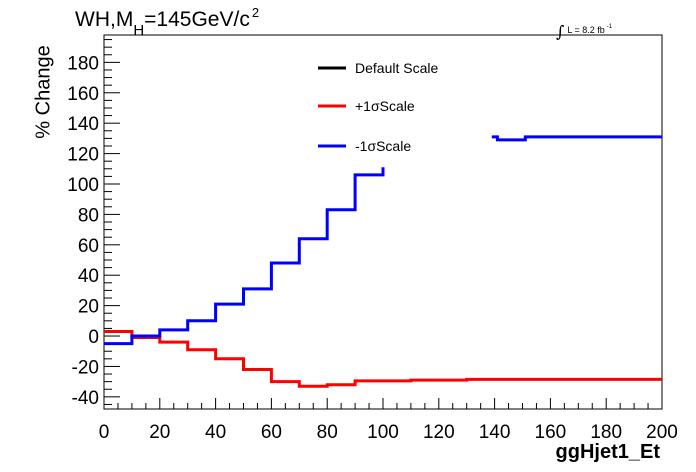 The height and width of the screenshot is (472, 696). What do you see at coordinates (383, 432) in the screenshot?
I see `x-tick-label: 100` at bounding box center [383, 432].